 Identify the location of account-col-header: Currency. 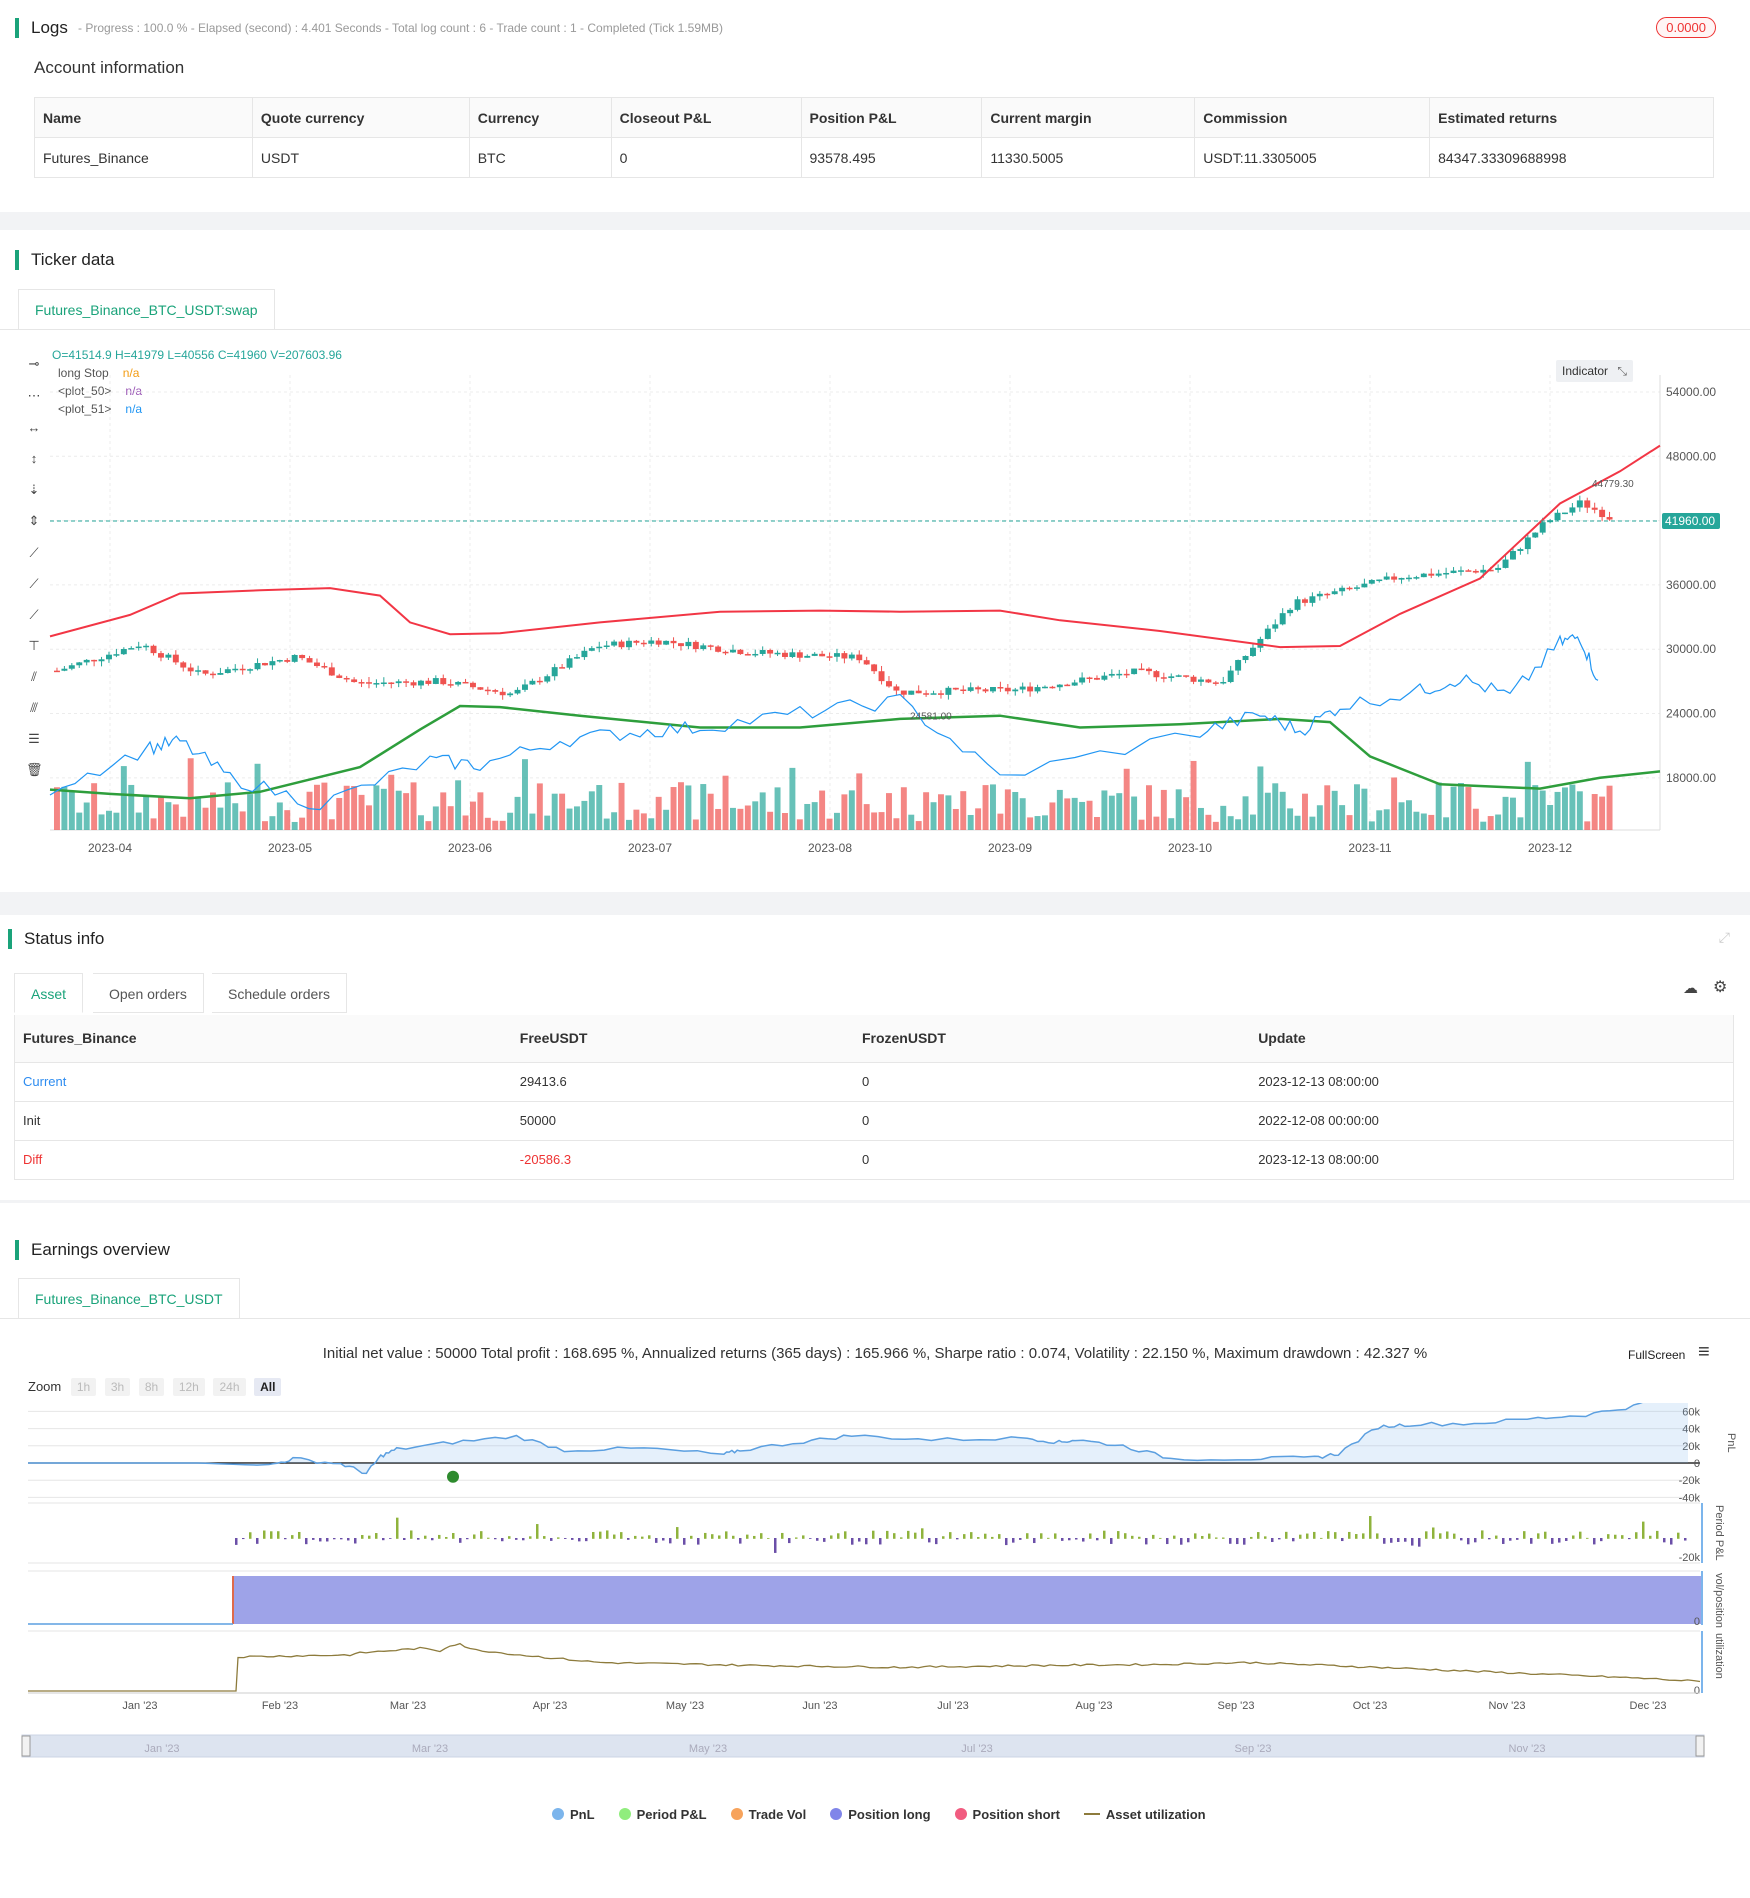
(540, 117).